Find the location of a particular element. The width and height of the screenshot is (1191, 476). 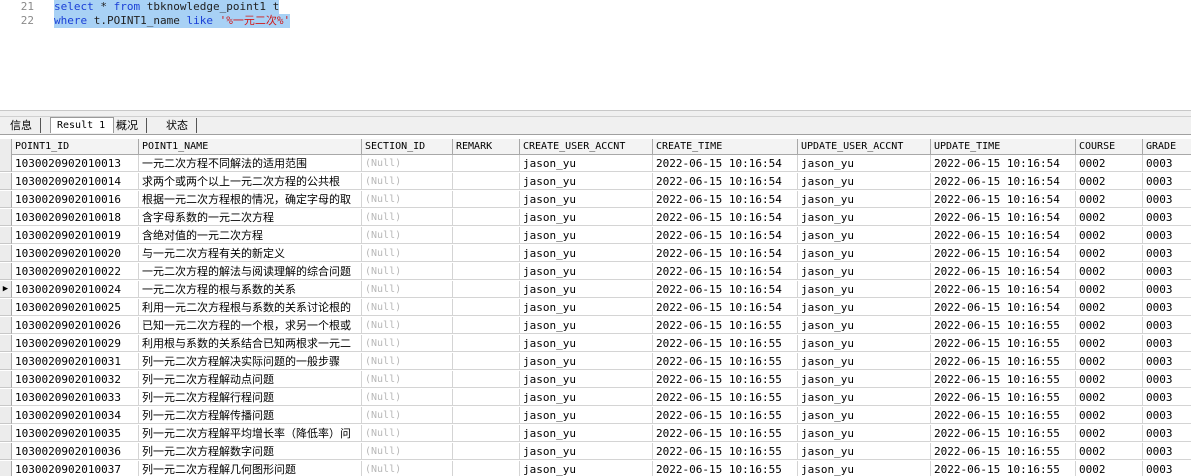

grid-cell: 列一元二次方程解几何图形问题 is located at coordinates (250, 468).